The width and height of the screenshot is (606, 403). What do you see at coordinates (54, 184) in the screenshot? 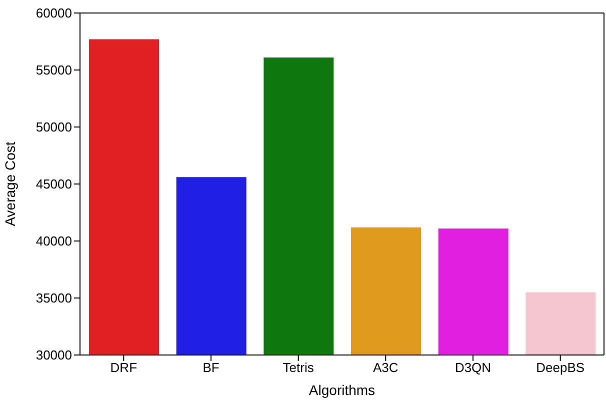
I see `y-tick-label: 45000` at bounding box center [54, 184].